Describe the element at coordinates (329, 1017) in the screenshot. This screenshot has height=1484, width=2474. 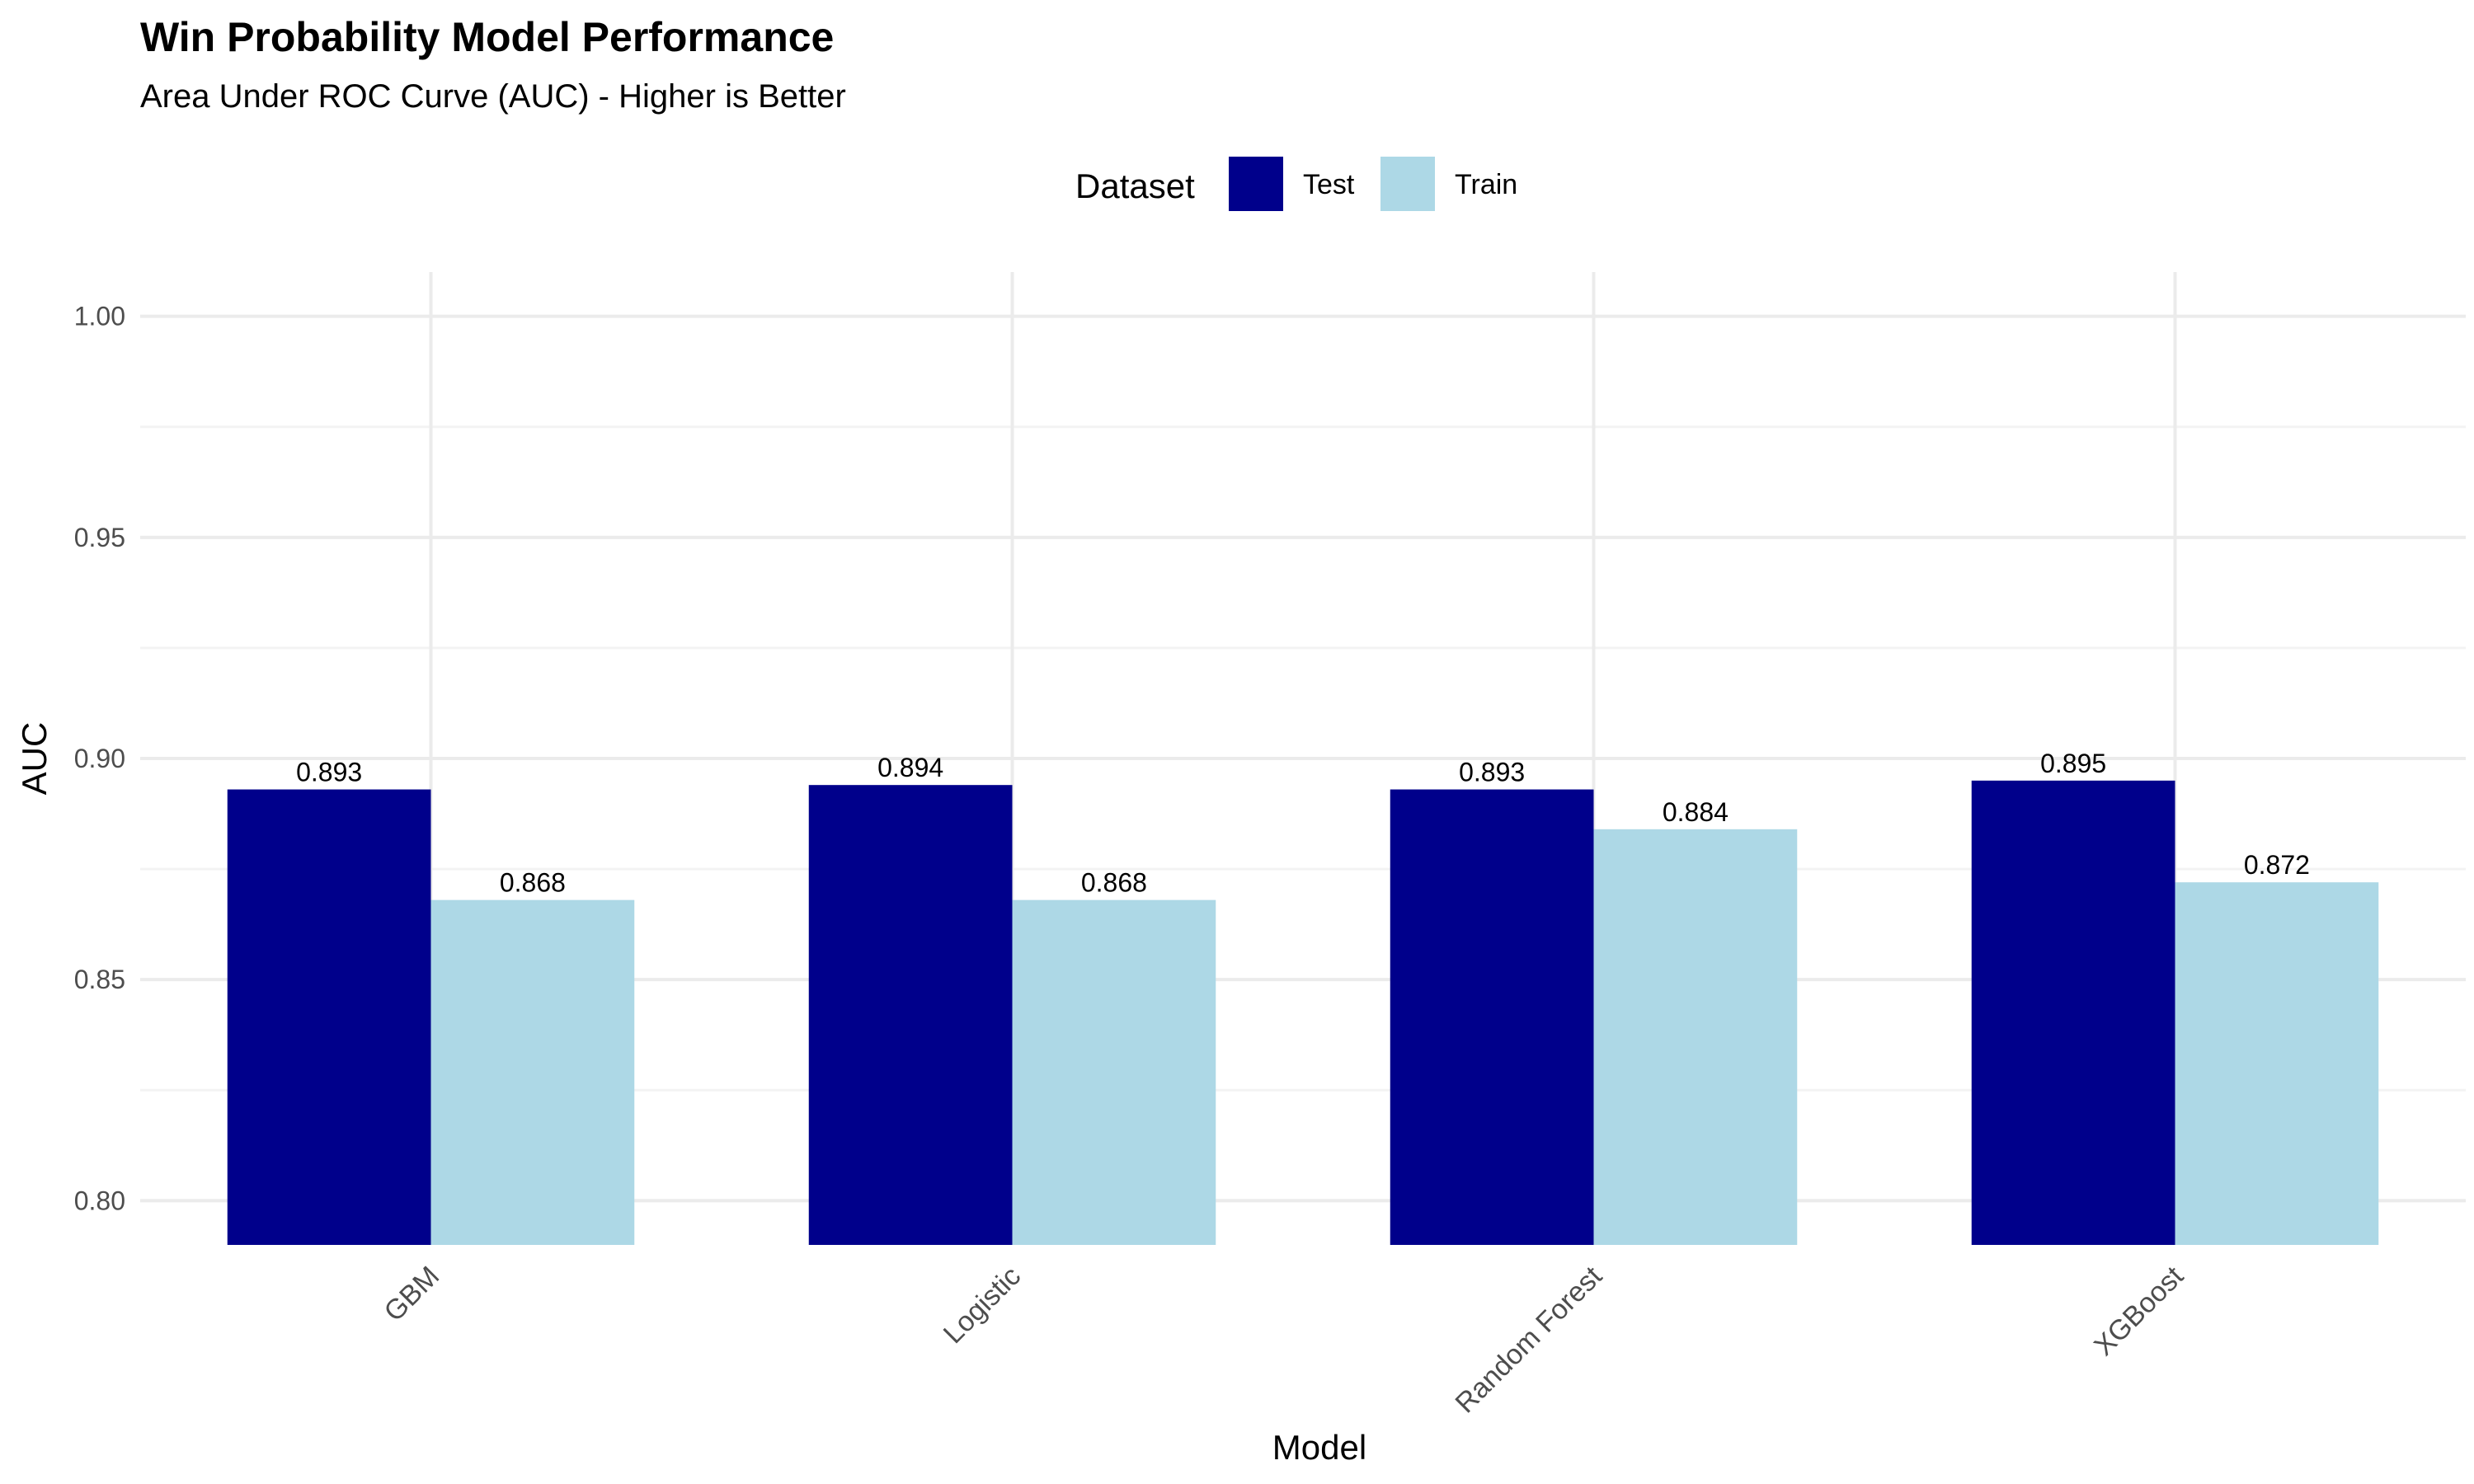
I see `bar-test-gbm` at that location.